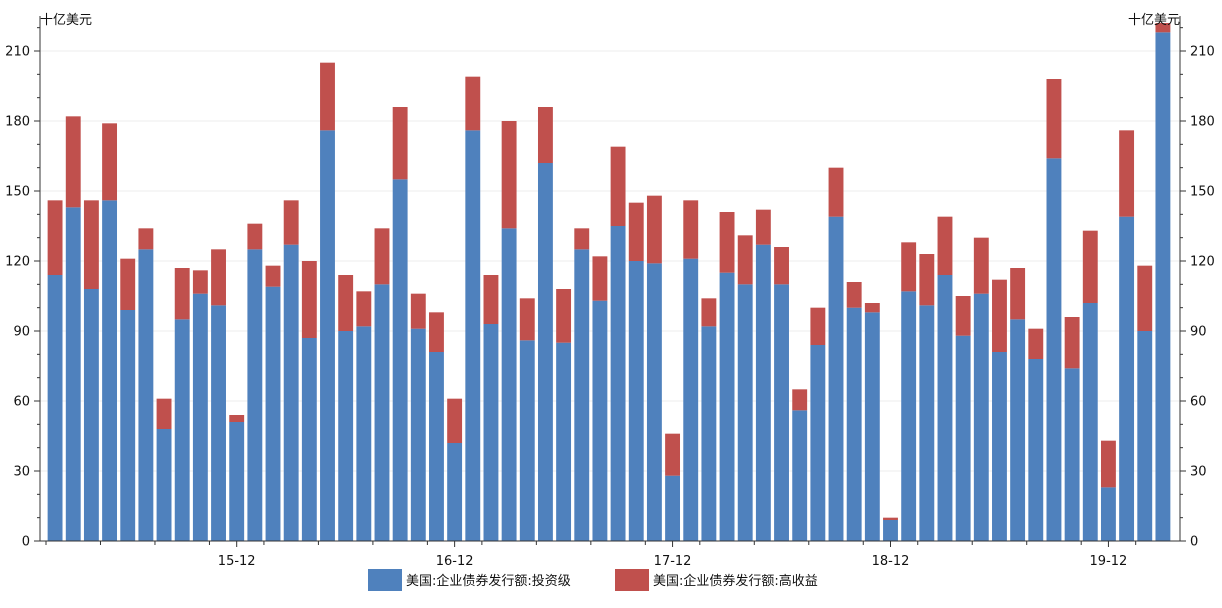  I want to click on x-tick-label: 15-12, so click(237, 561).